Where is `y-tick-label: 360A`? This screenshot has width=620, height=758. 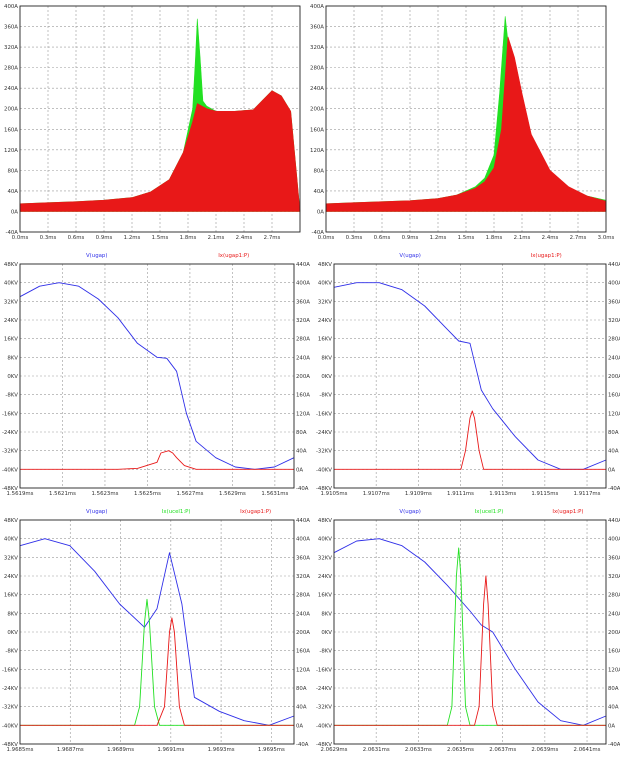
y-tick-label: 360A is located at coordinates (317, 28).